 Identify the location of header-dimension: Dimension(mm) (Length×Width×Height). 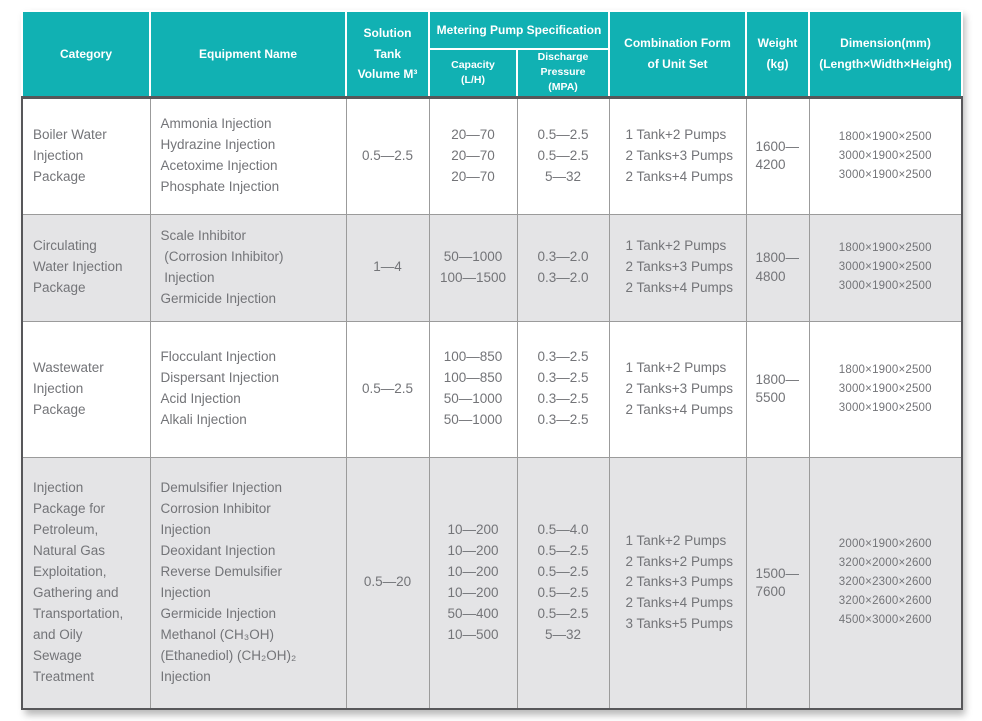
(886, 54).